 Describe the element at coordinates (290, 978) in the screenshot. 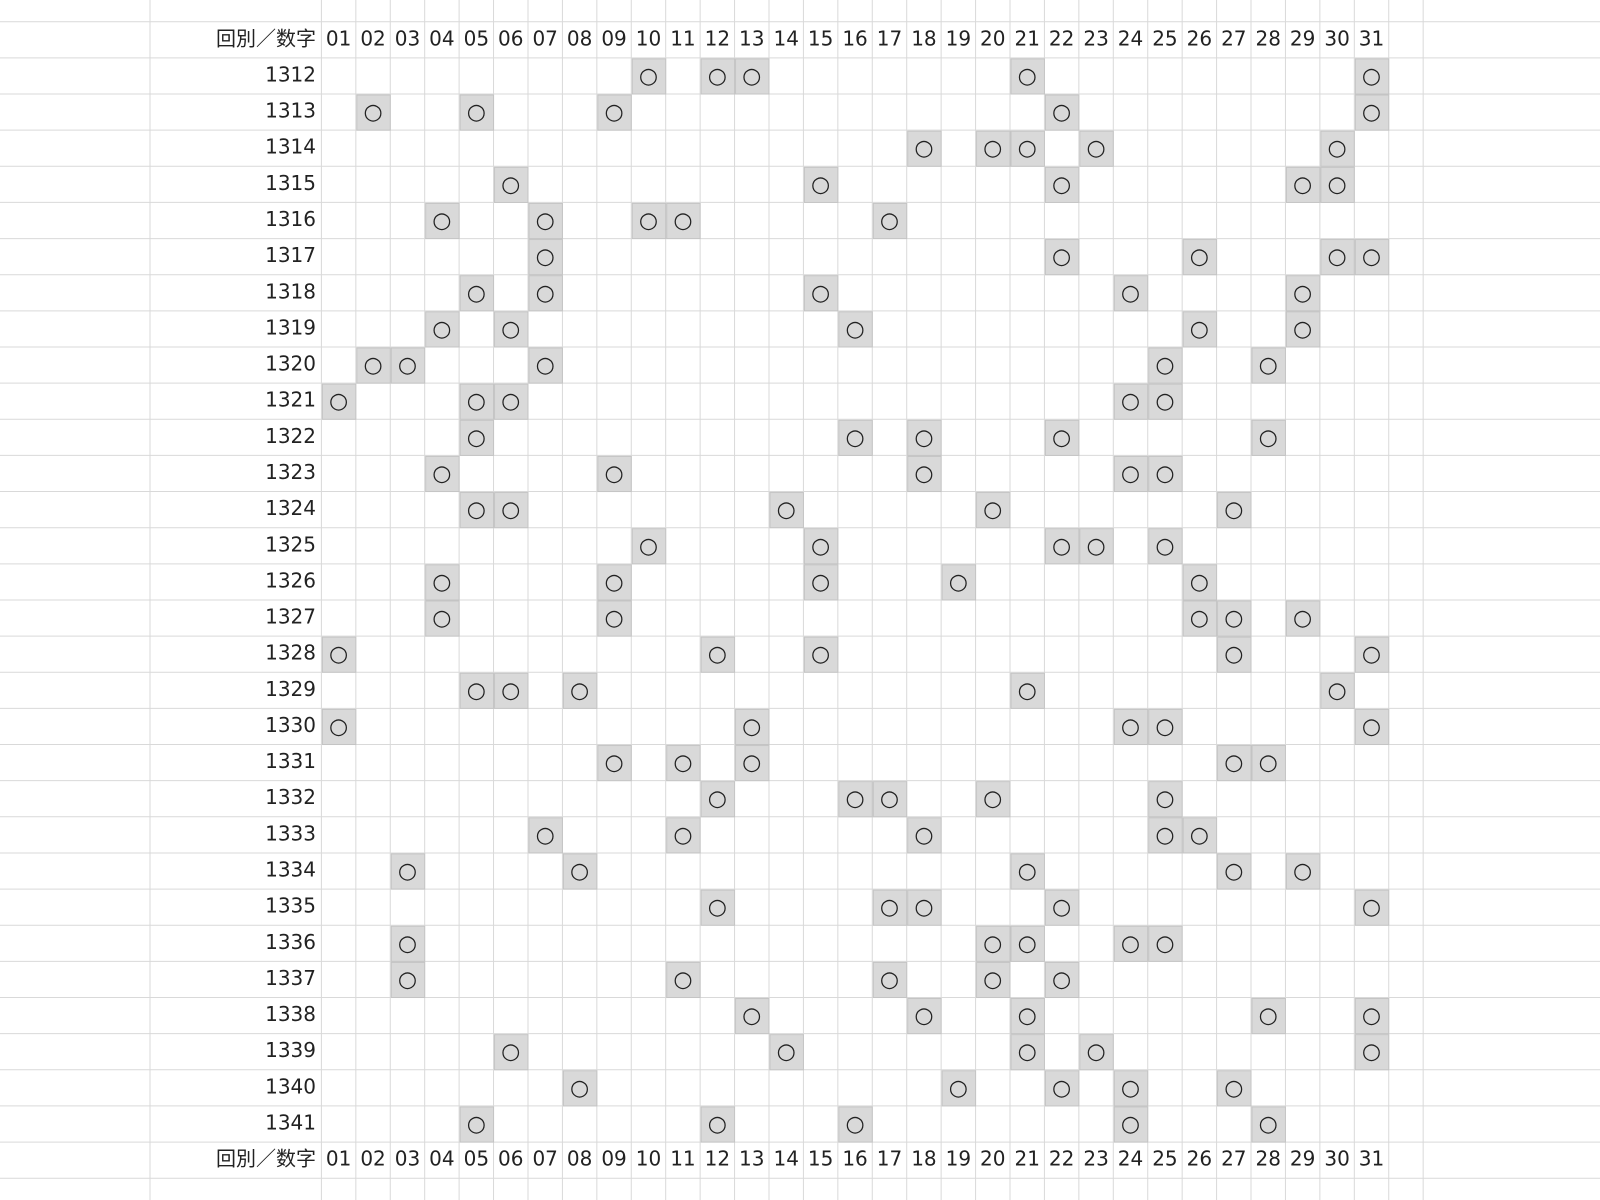

I see `row-label: 1337` at that location.